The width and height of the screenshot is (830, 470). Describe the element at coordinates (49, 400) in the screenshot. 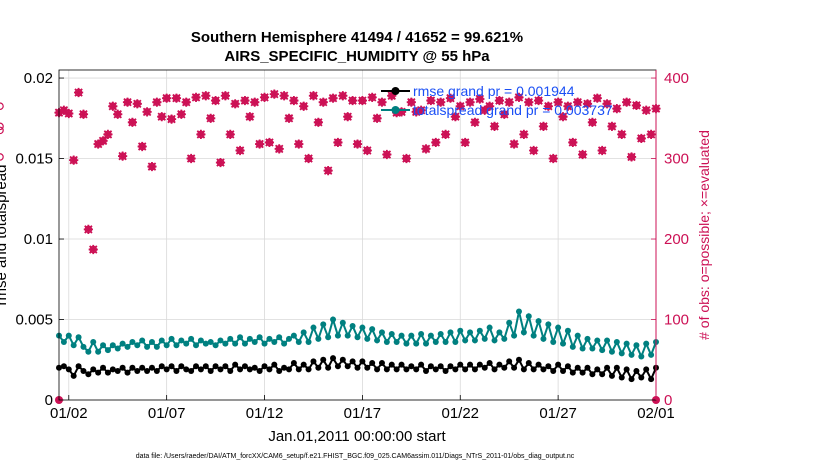

I see `y-tick-label-left: 0` at that location.